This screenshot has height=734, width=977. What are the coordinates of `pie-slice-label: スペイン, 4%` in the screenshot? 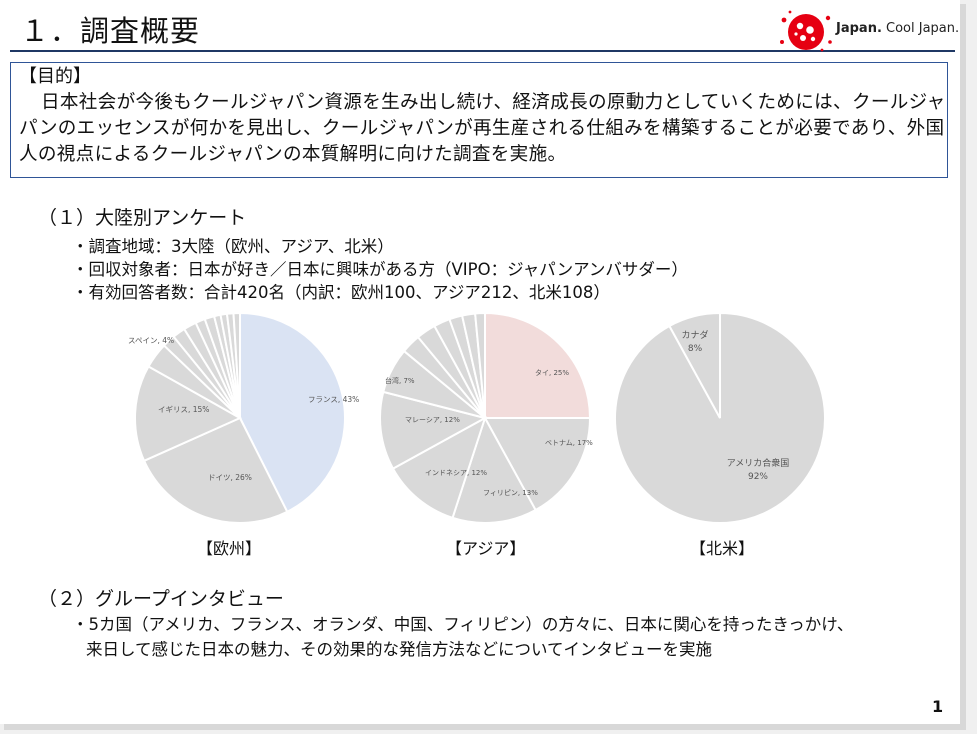 It's located at (151, 340).